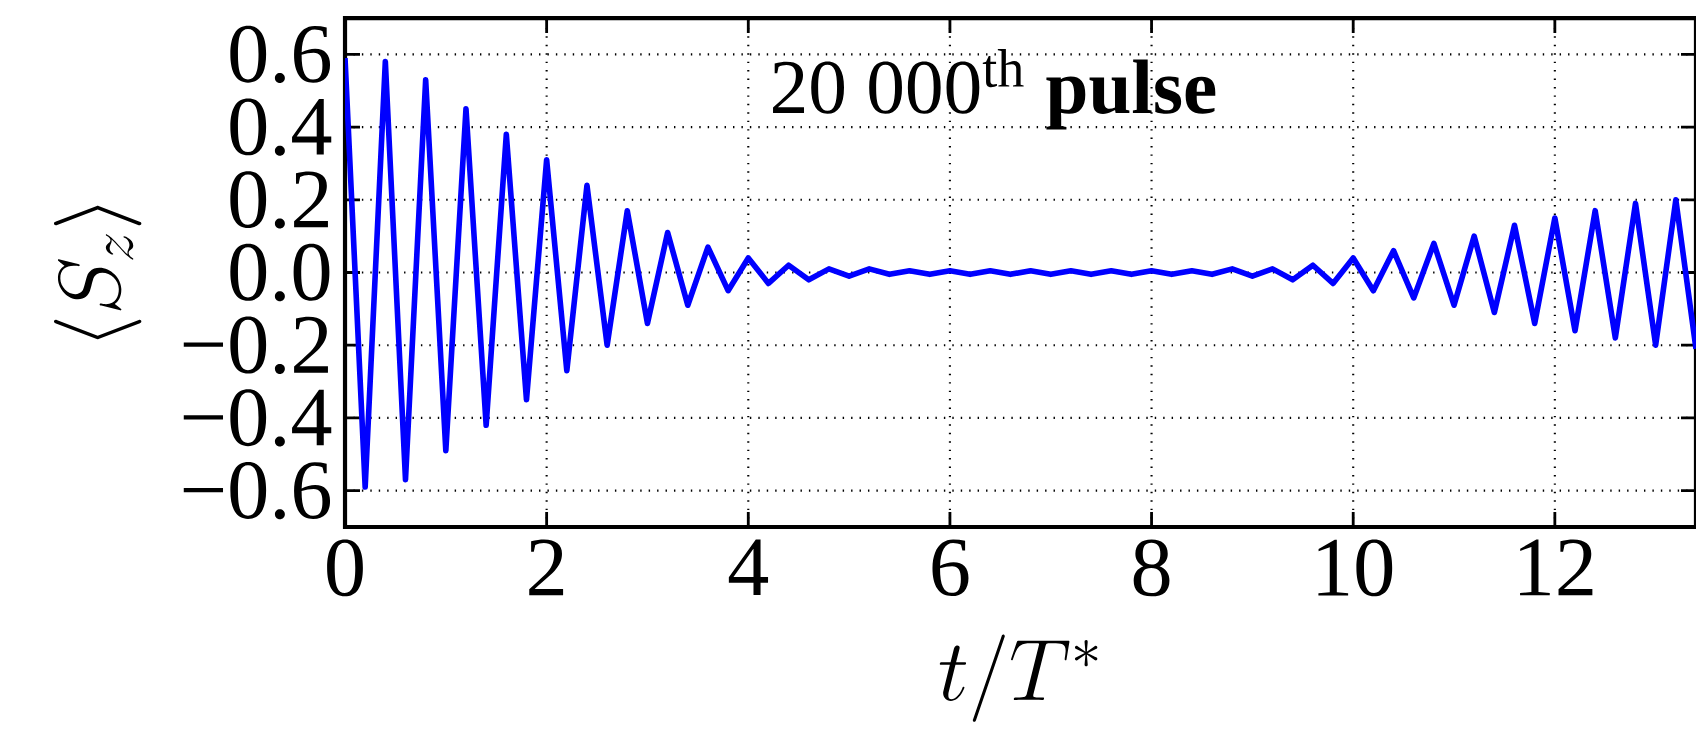 This screenshot has height=733, width=1696. I want to click on y-tick-label: −0.2, so click(255, 345).